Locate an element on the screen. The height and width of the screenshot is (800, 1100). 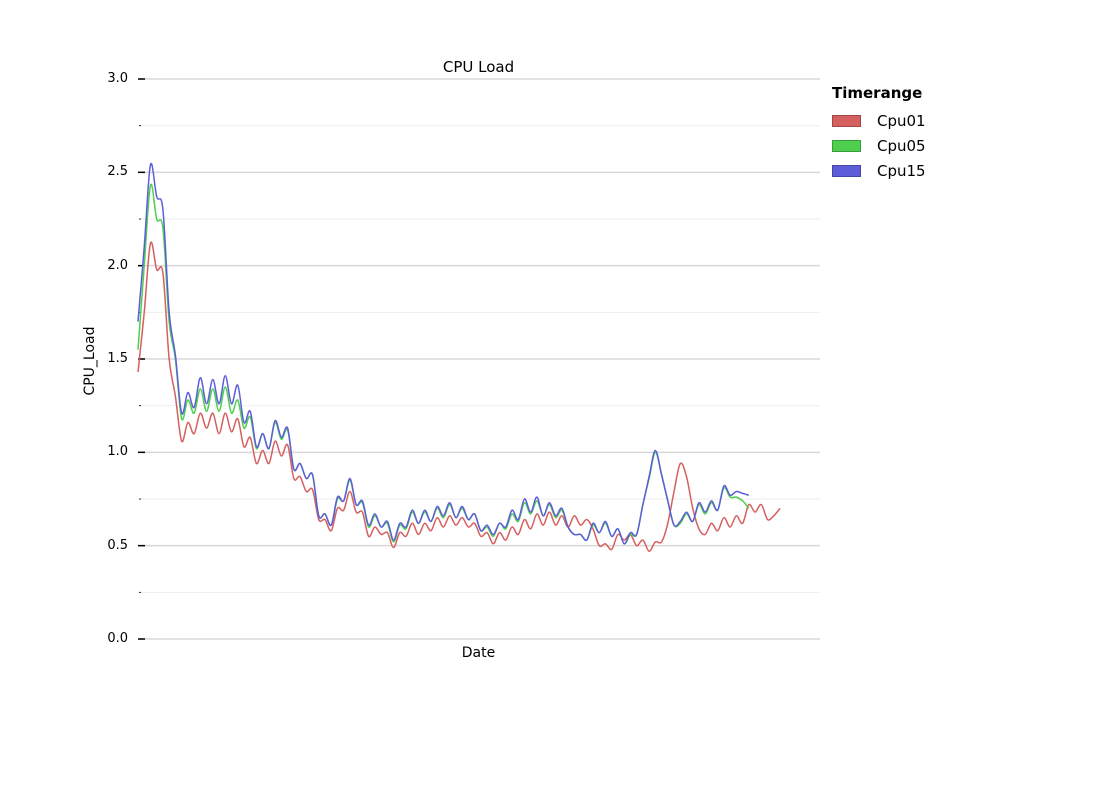
legend-label: Cpu15 is located at coordinates (901, 170).